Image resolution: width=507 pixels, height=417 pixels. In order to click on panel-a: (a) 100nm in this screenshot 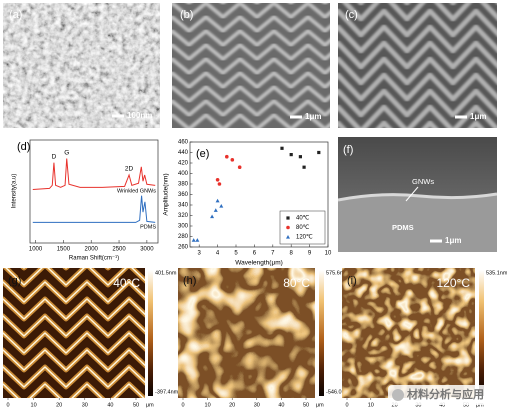, I will do `click(81, 65)`.